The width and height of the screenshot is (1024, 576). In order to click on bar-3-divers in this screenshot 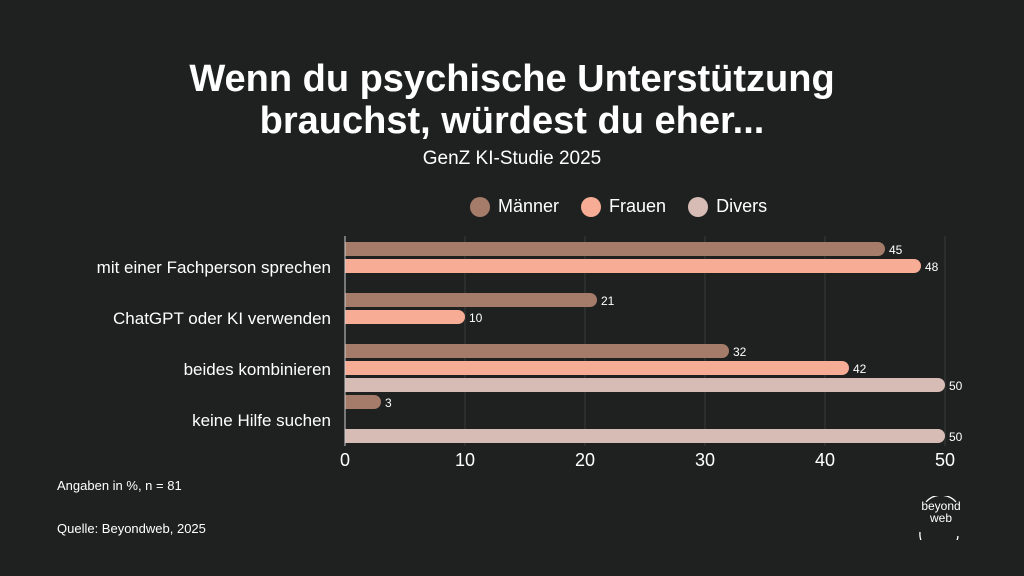, I will do `click(645, 436)`.